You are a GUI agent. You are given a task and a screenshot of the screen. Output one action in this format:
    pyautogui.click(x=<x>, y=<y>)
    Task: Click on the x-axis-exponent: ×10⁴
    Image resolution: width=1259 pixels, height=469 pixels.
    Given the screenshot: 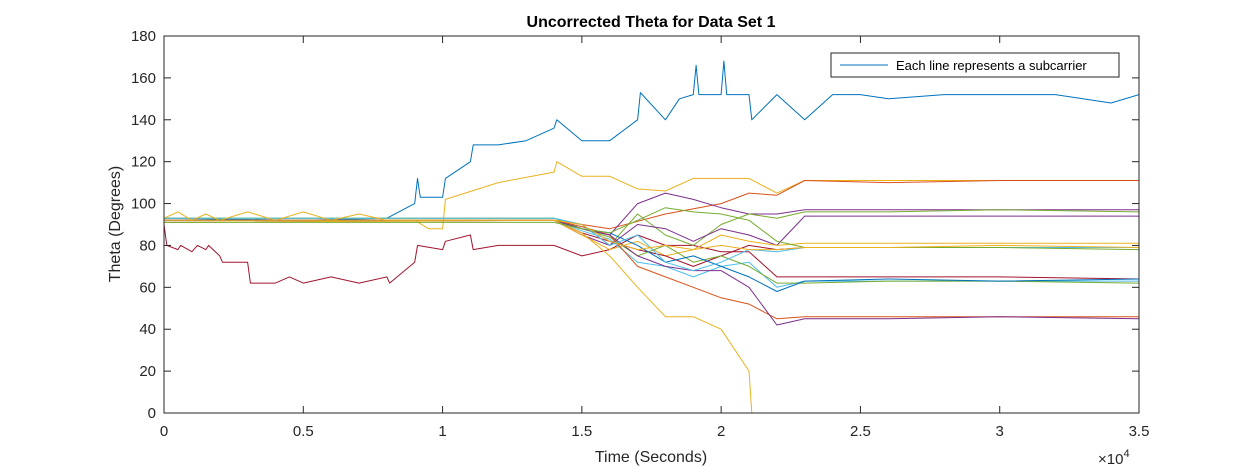 What is the action you would take?
    pyautogui.click(x=1114, y=458)
    